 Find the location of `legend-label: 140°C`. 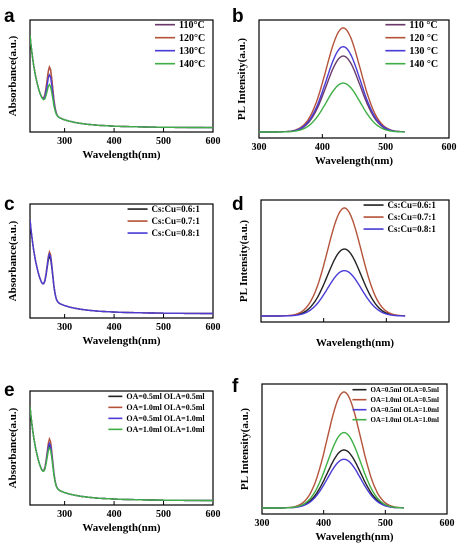

legend-label: 140°C is located at coordinates (192, 64).